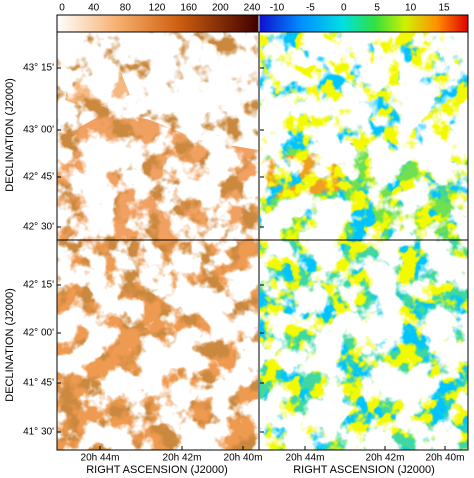 The image size is (474, 478). Describe the element at coordinates (94, 8) in the screenshot. I see `colorbar-tick-label: 40` at that location.